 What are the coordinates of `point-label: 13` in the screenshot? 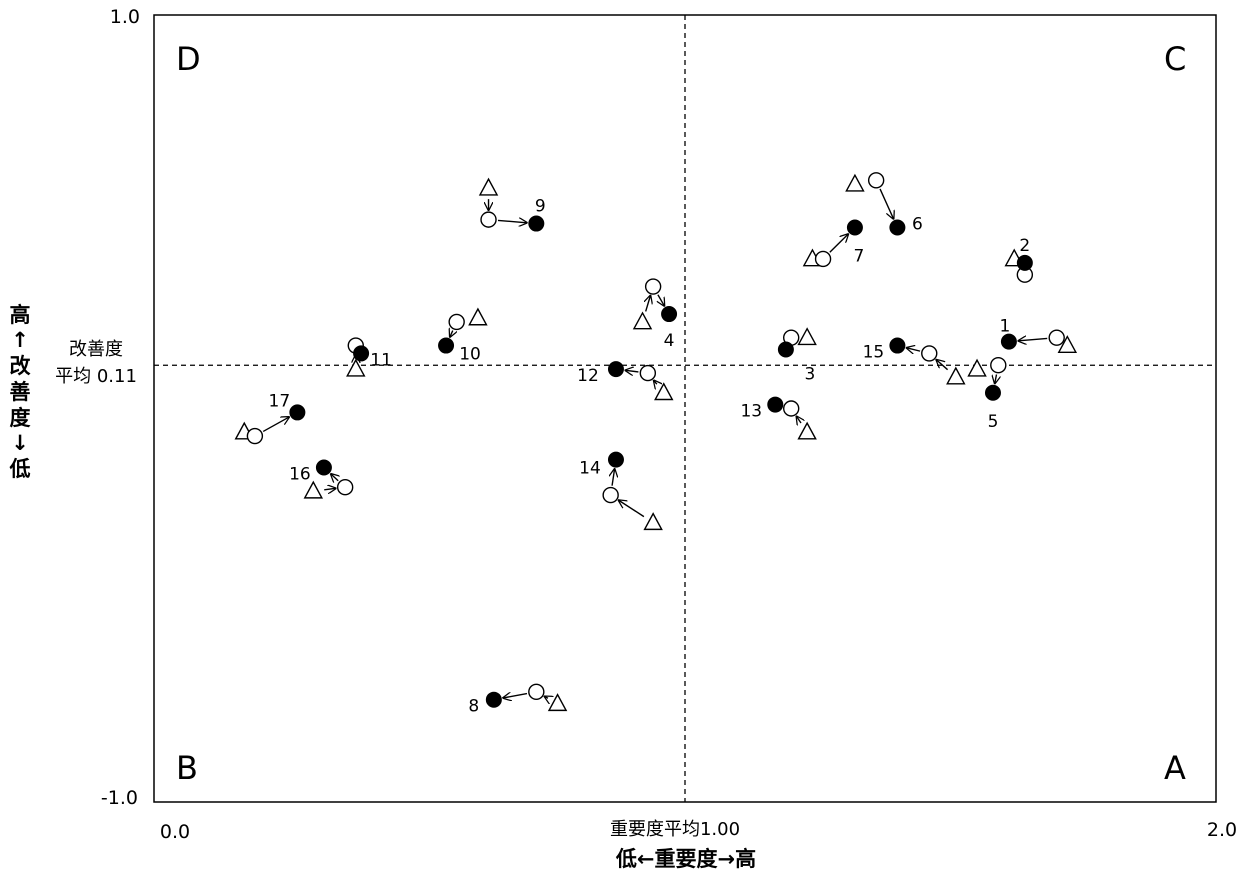 It's located at (751, 412).